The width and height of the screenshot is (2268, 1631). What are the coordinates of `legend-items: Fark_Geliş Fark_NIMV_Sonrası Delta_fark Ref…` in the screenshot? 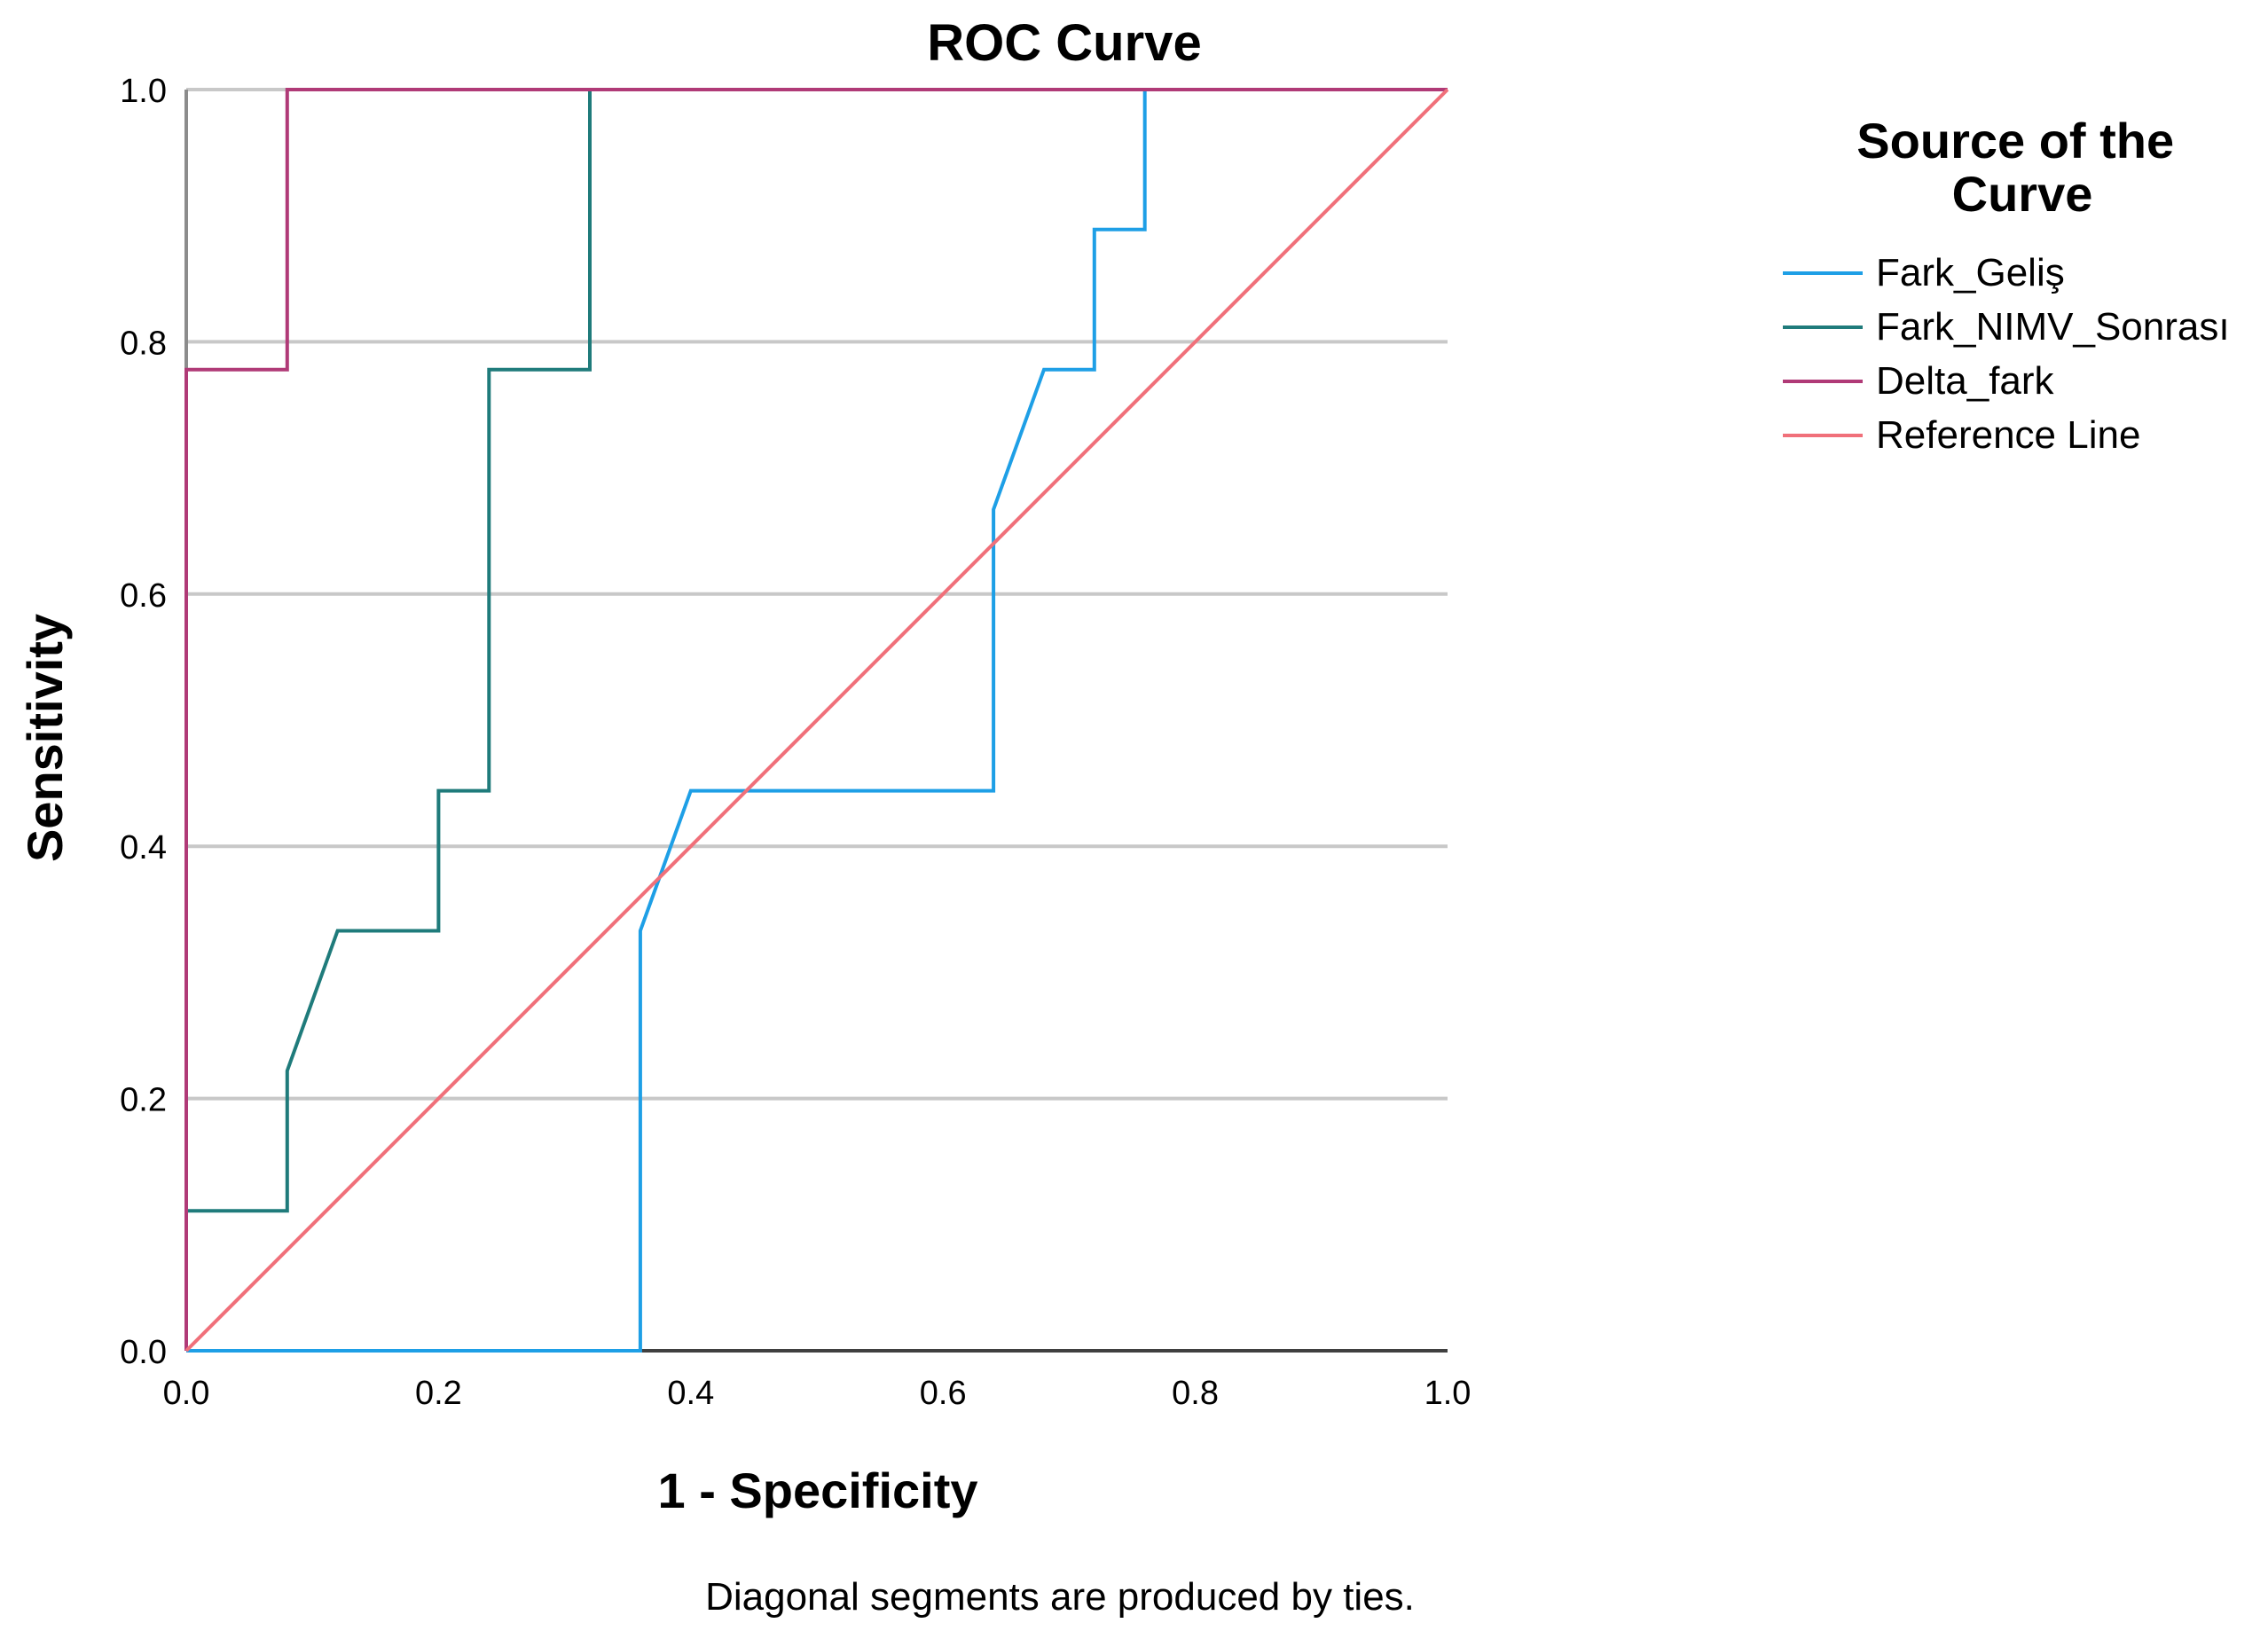 It's located at (2006, 354).